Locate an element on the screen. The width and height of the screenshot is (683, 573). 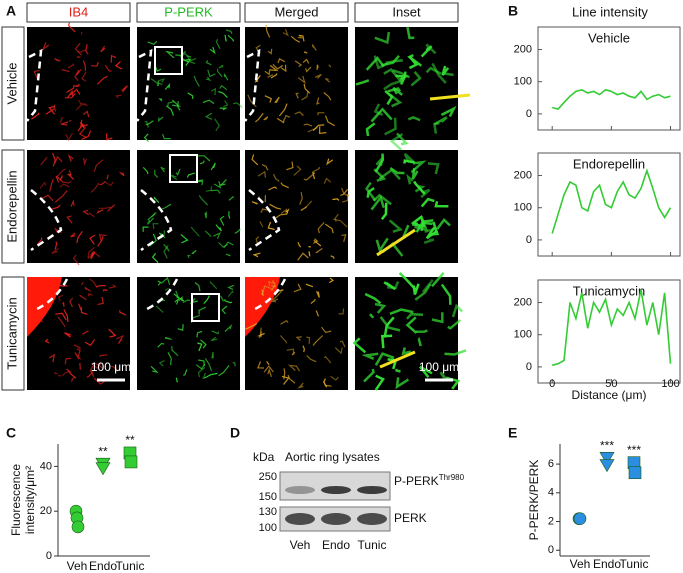
chart-title: Endorepellin is located at coordinates (609, 163).